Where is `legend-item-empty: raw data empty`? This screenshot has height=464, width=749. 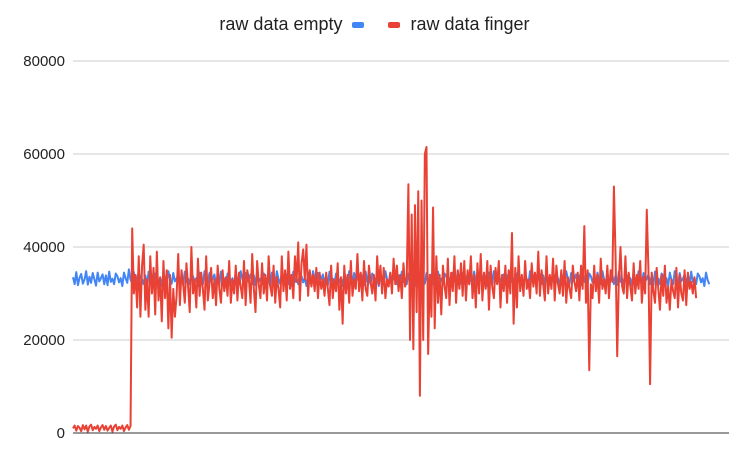 legend-item-empty: raw data empty is located at coordinates (292, 24).